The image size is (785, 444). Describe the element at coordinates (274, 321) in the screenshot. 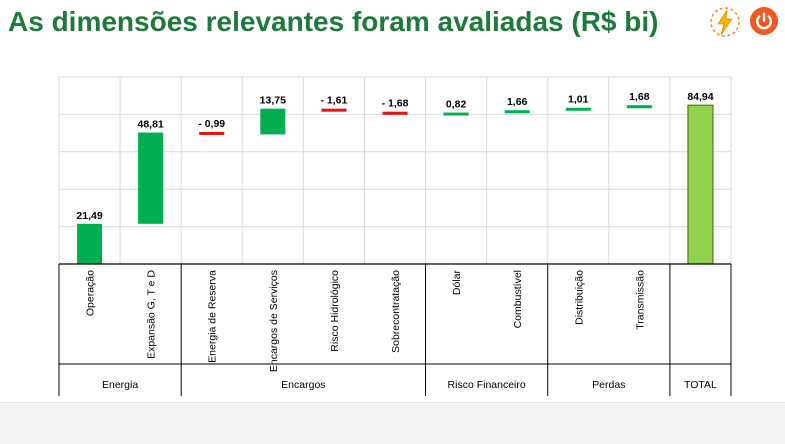

I see `category-tick-label: Encargos de Serviços` at that location.